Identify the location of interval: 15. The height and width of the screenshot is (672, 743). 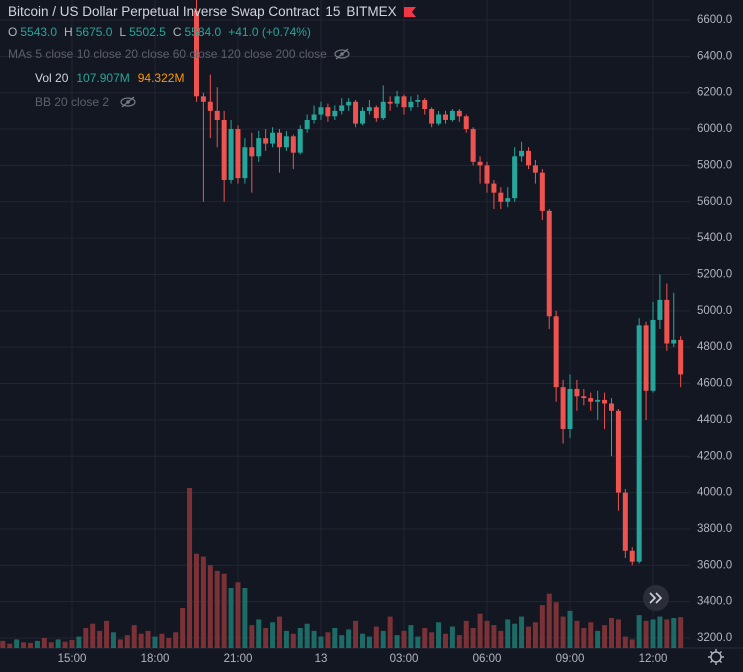
(333, 11).